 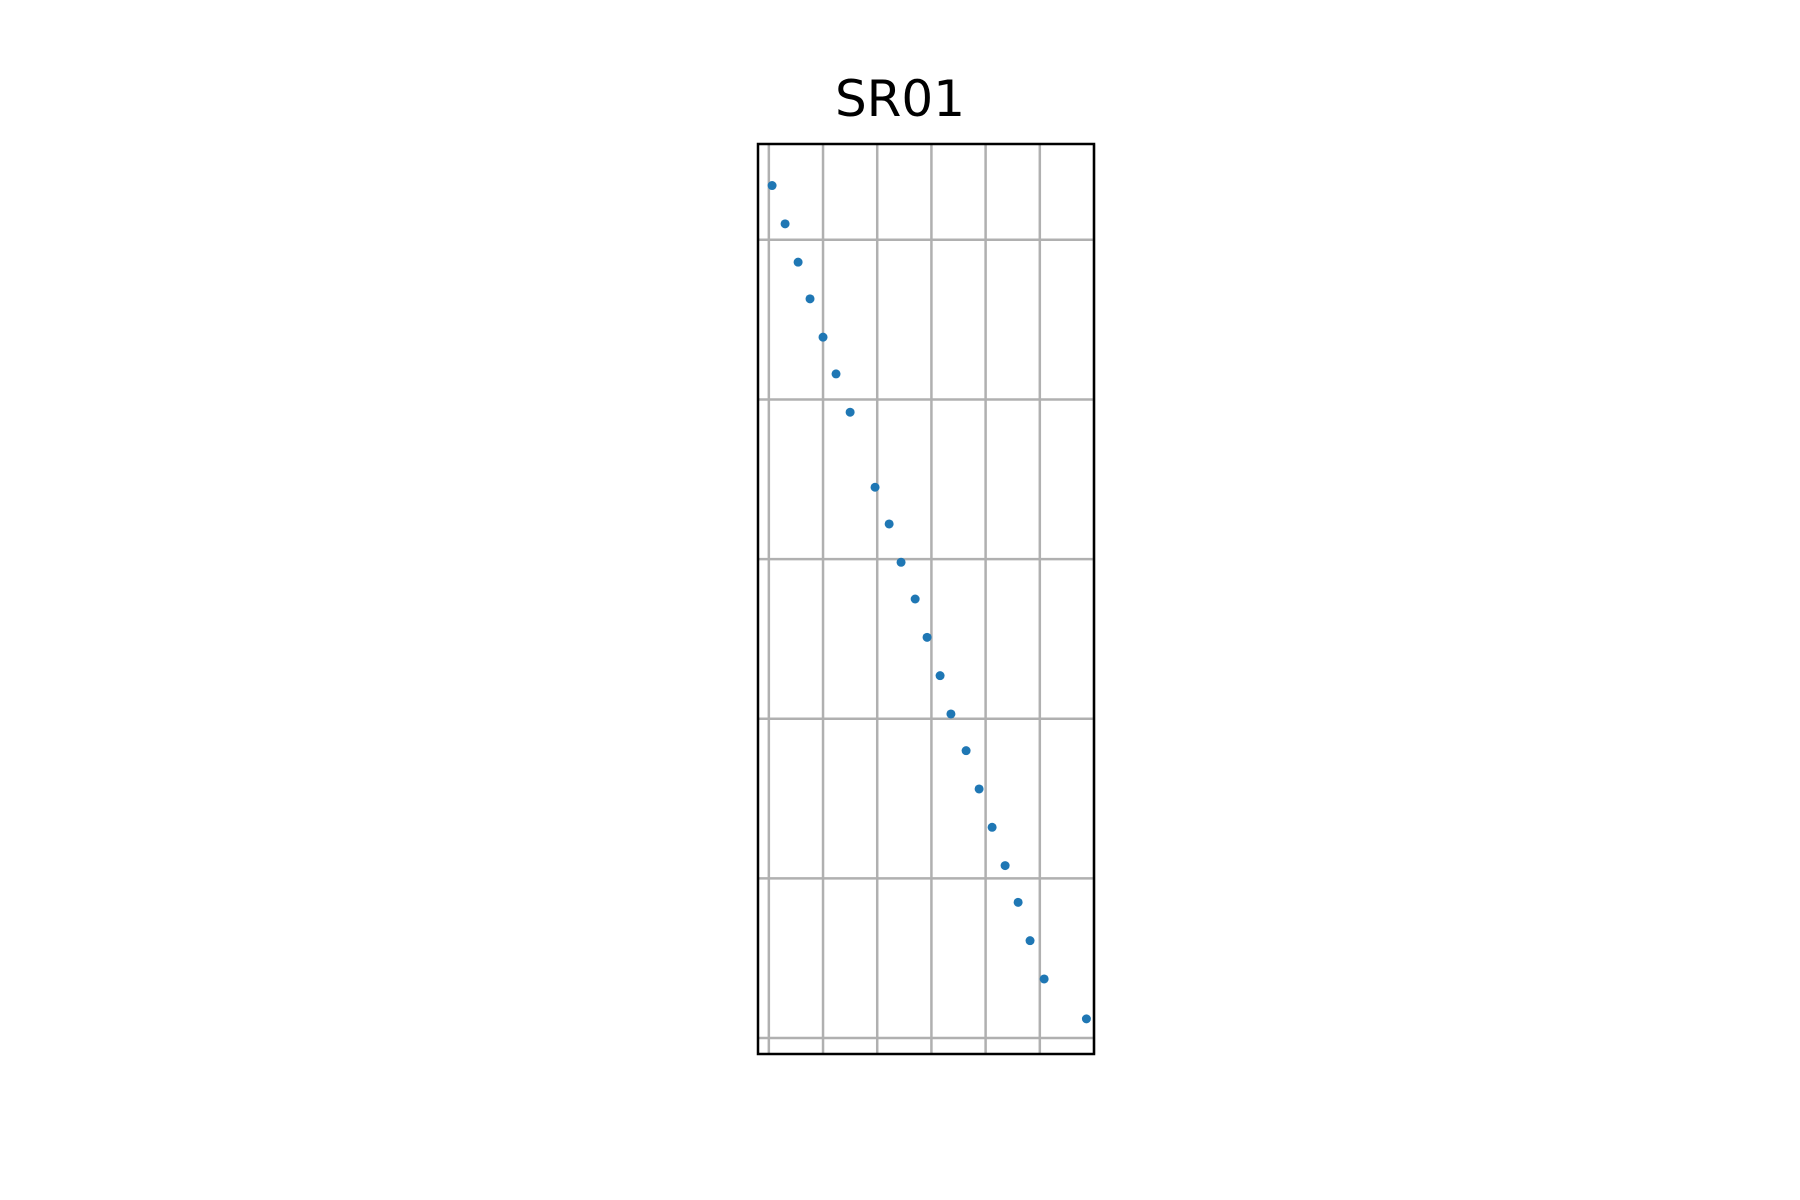 What do you see at coordinates (929, 602) in the screenshot?
I see `data-points` at bounding box center [929, 602].